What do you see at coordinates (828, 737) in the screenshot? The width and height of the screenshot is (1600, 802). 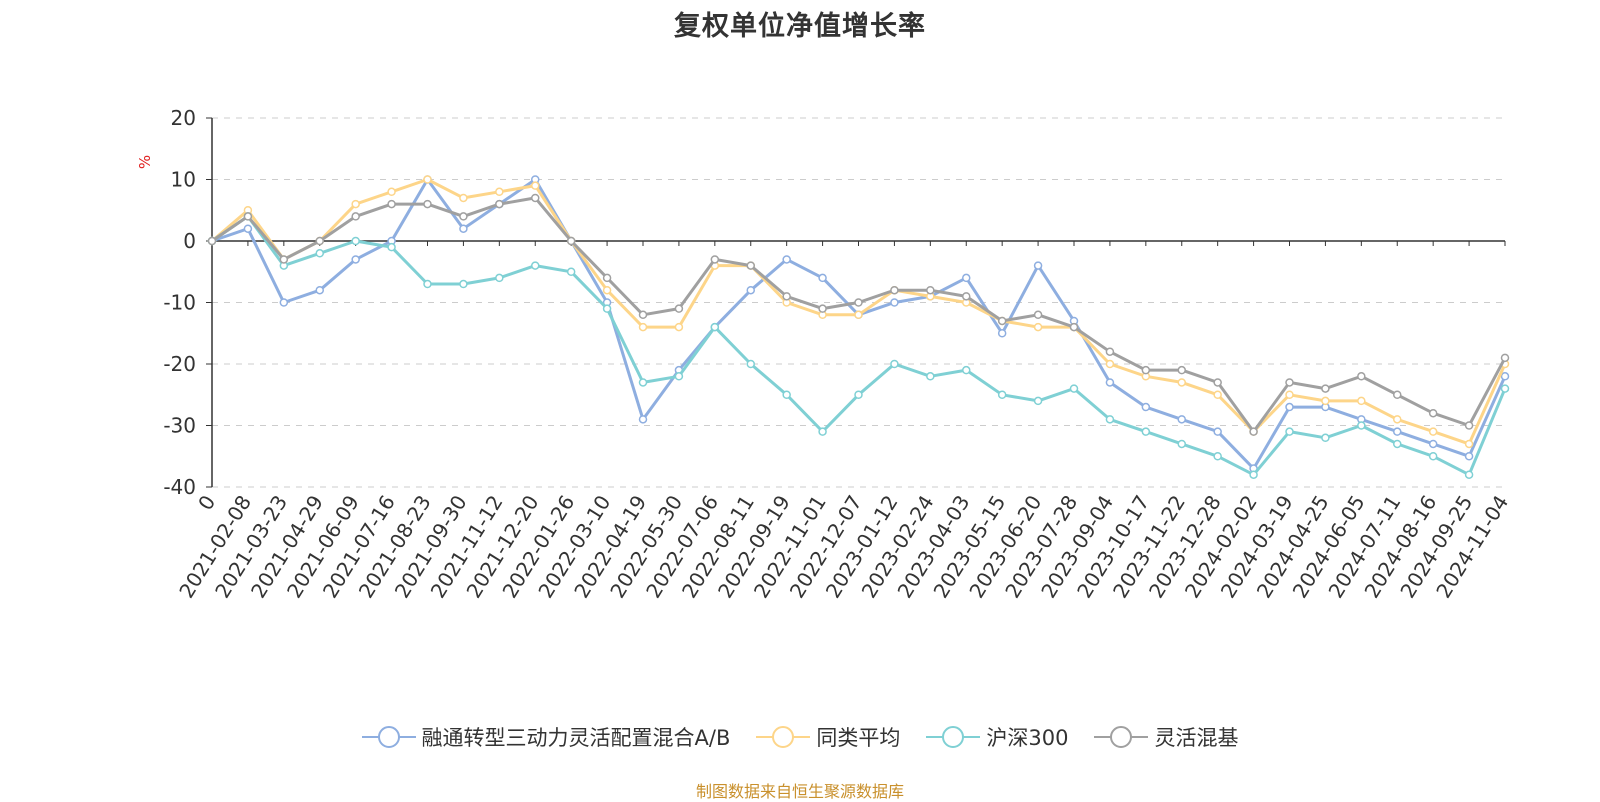 I see `legend-item: 同类平均` at bounding box center [828, 737].